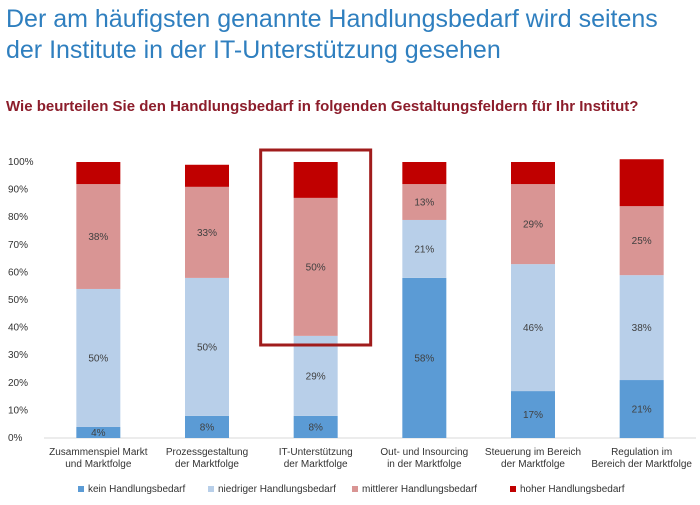 This screenshot has height=505, width=700. What do you see at coordinates (15, 438) in the screenshot?
I see `y-tick-label: 0%` at bounding box center [15, 438].